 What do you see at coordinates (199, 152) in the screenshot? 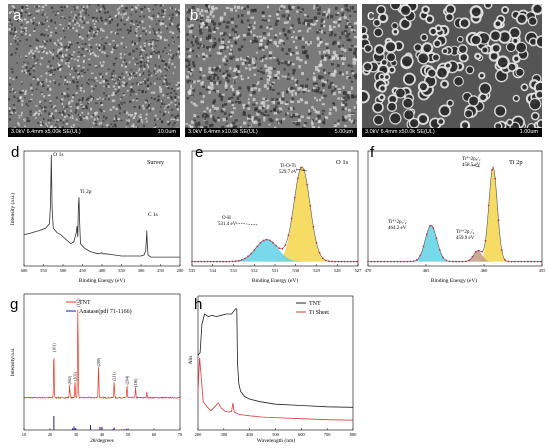
I see `panel-letter-e: e` at bounding box center [199, 152].